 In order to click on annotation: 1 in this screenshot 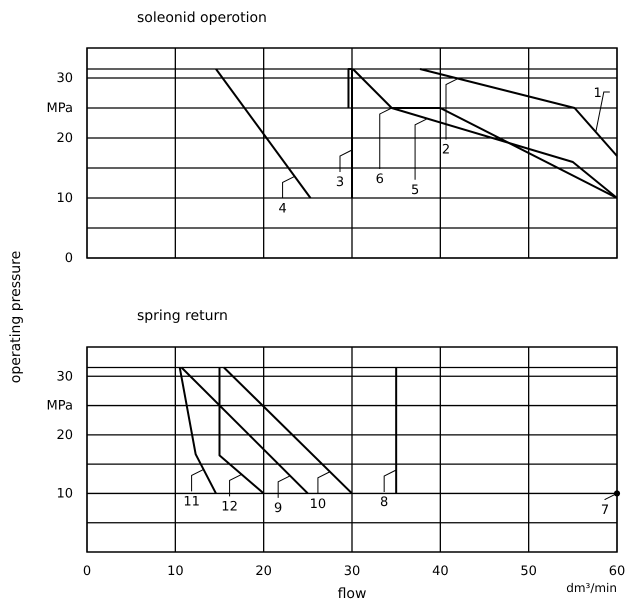, I will do `click(598, 93)`.